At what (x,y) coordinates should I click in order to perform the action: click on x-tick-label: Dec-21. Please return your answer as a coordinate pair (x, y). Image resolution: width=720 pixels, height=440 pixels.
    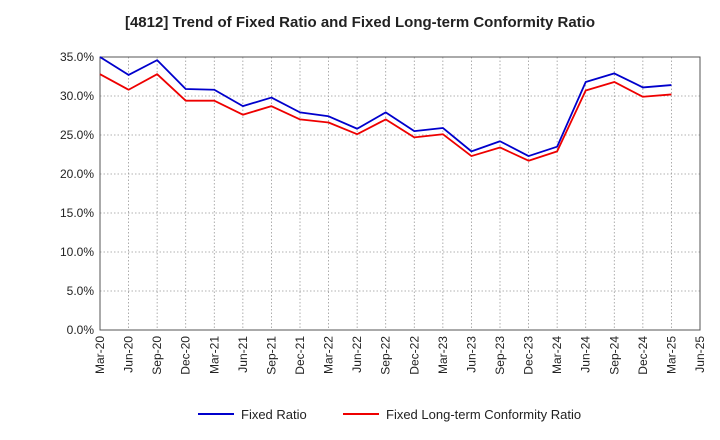
    Looking at the image, I should click on (300, 355).